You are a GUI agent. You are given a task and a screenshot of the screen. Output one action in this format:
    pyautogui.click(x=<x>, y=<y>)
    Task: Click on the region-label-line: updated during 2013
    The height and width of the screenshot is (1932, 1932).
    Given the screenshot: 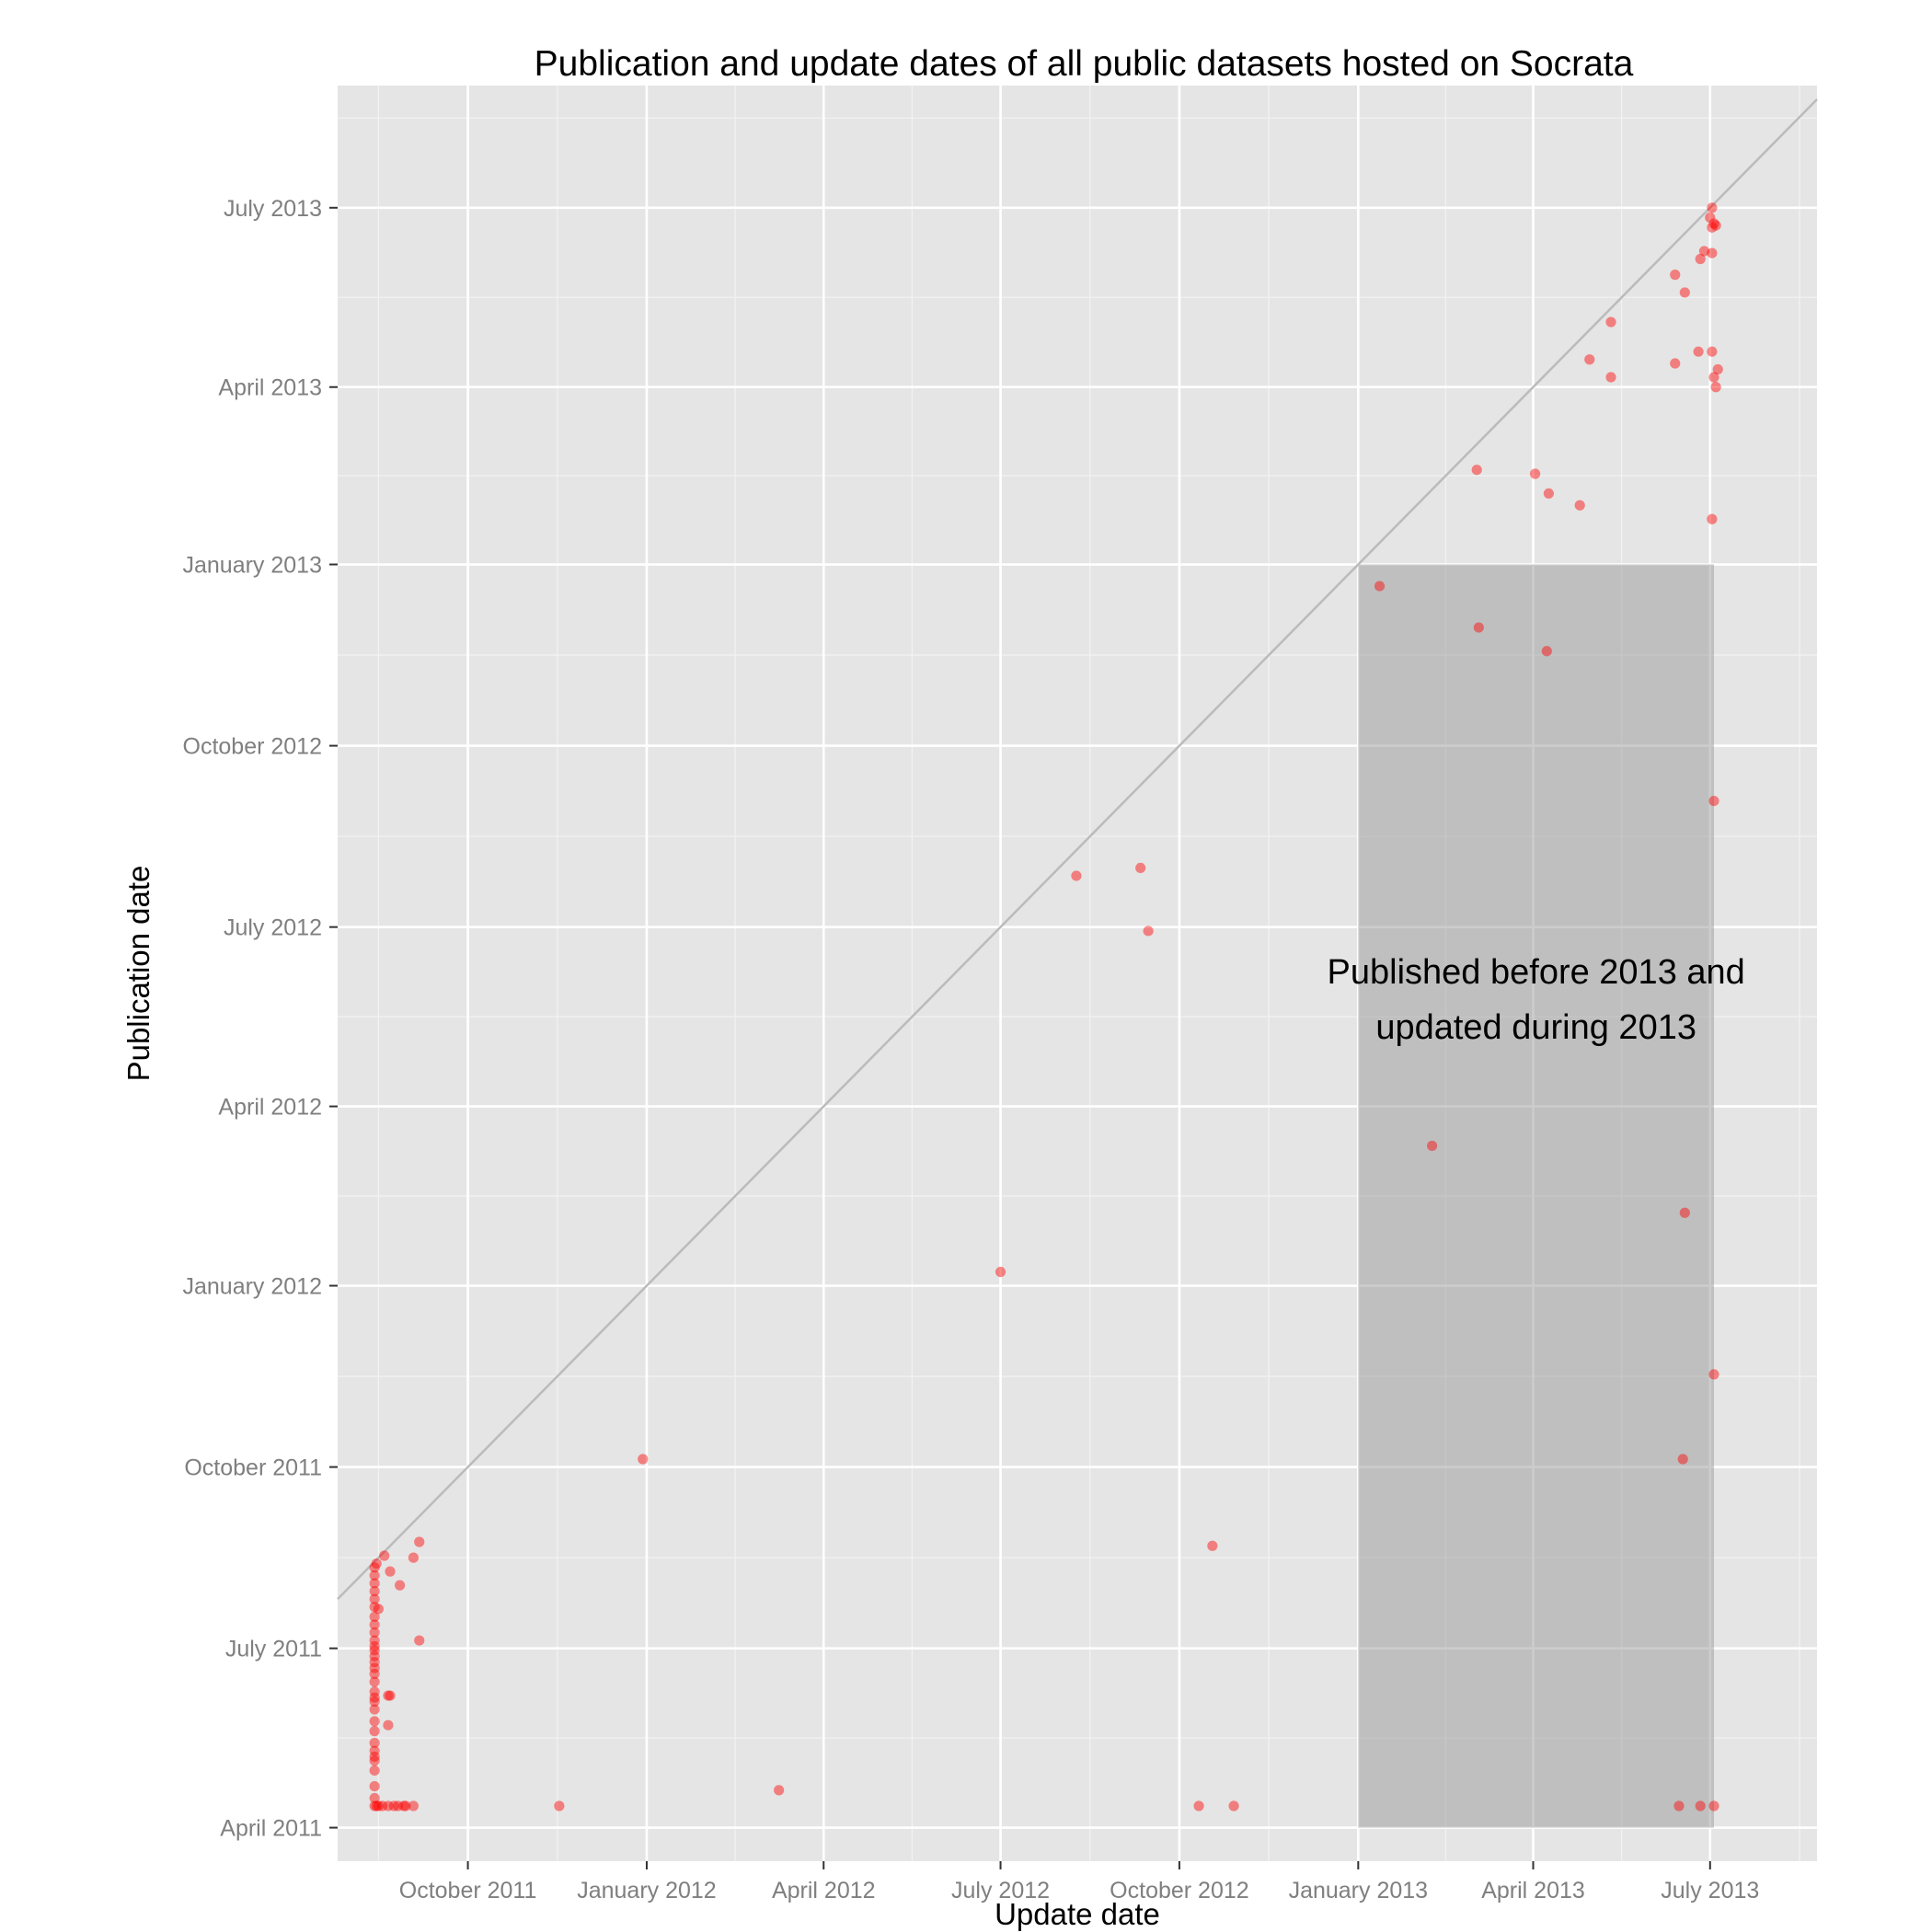 What is the action you would take?
    pyautogui.click(x=1535, y=1027)
    